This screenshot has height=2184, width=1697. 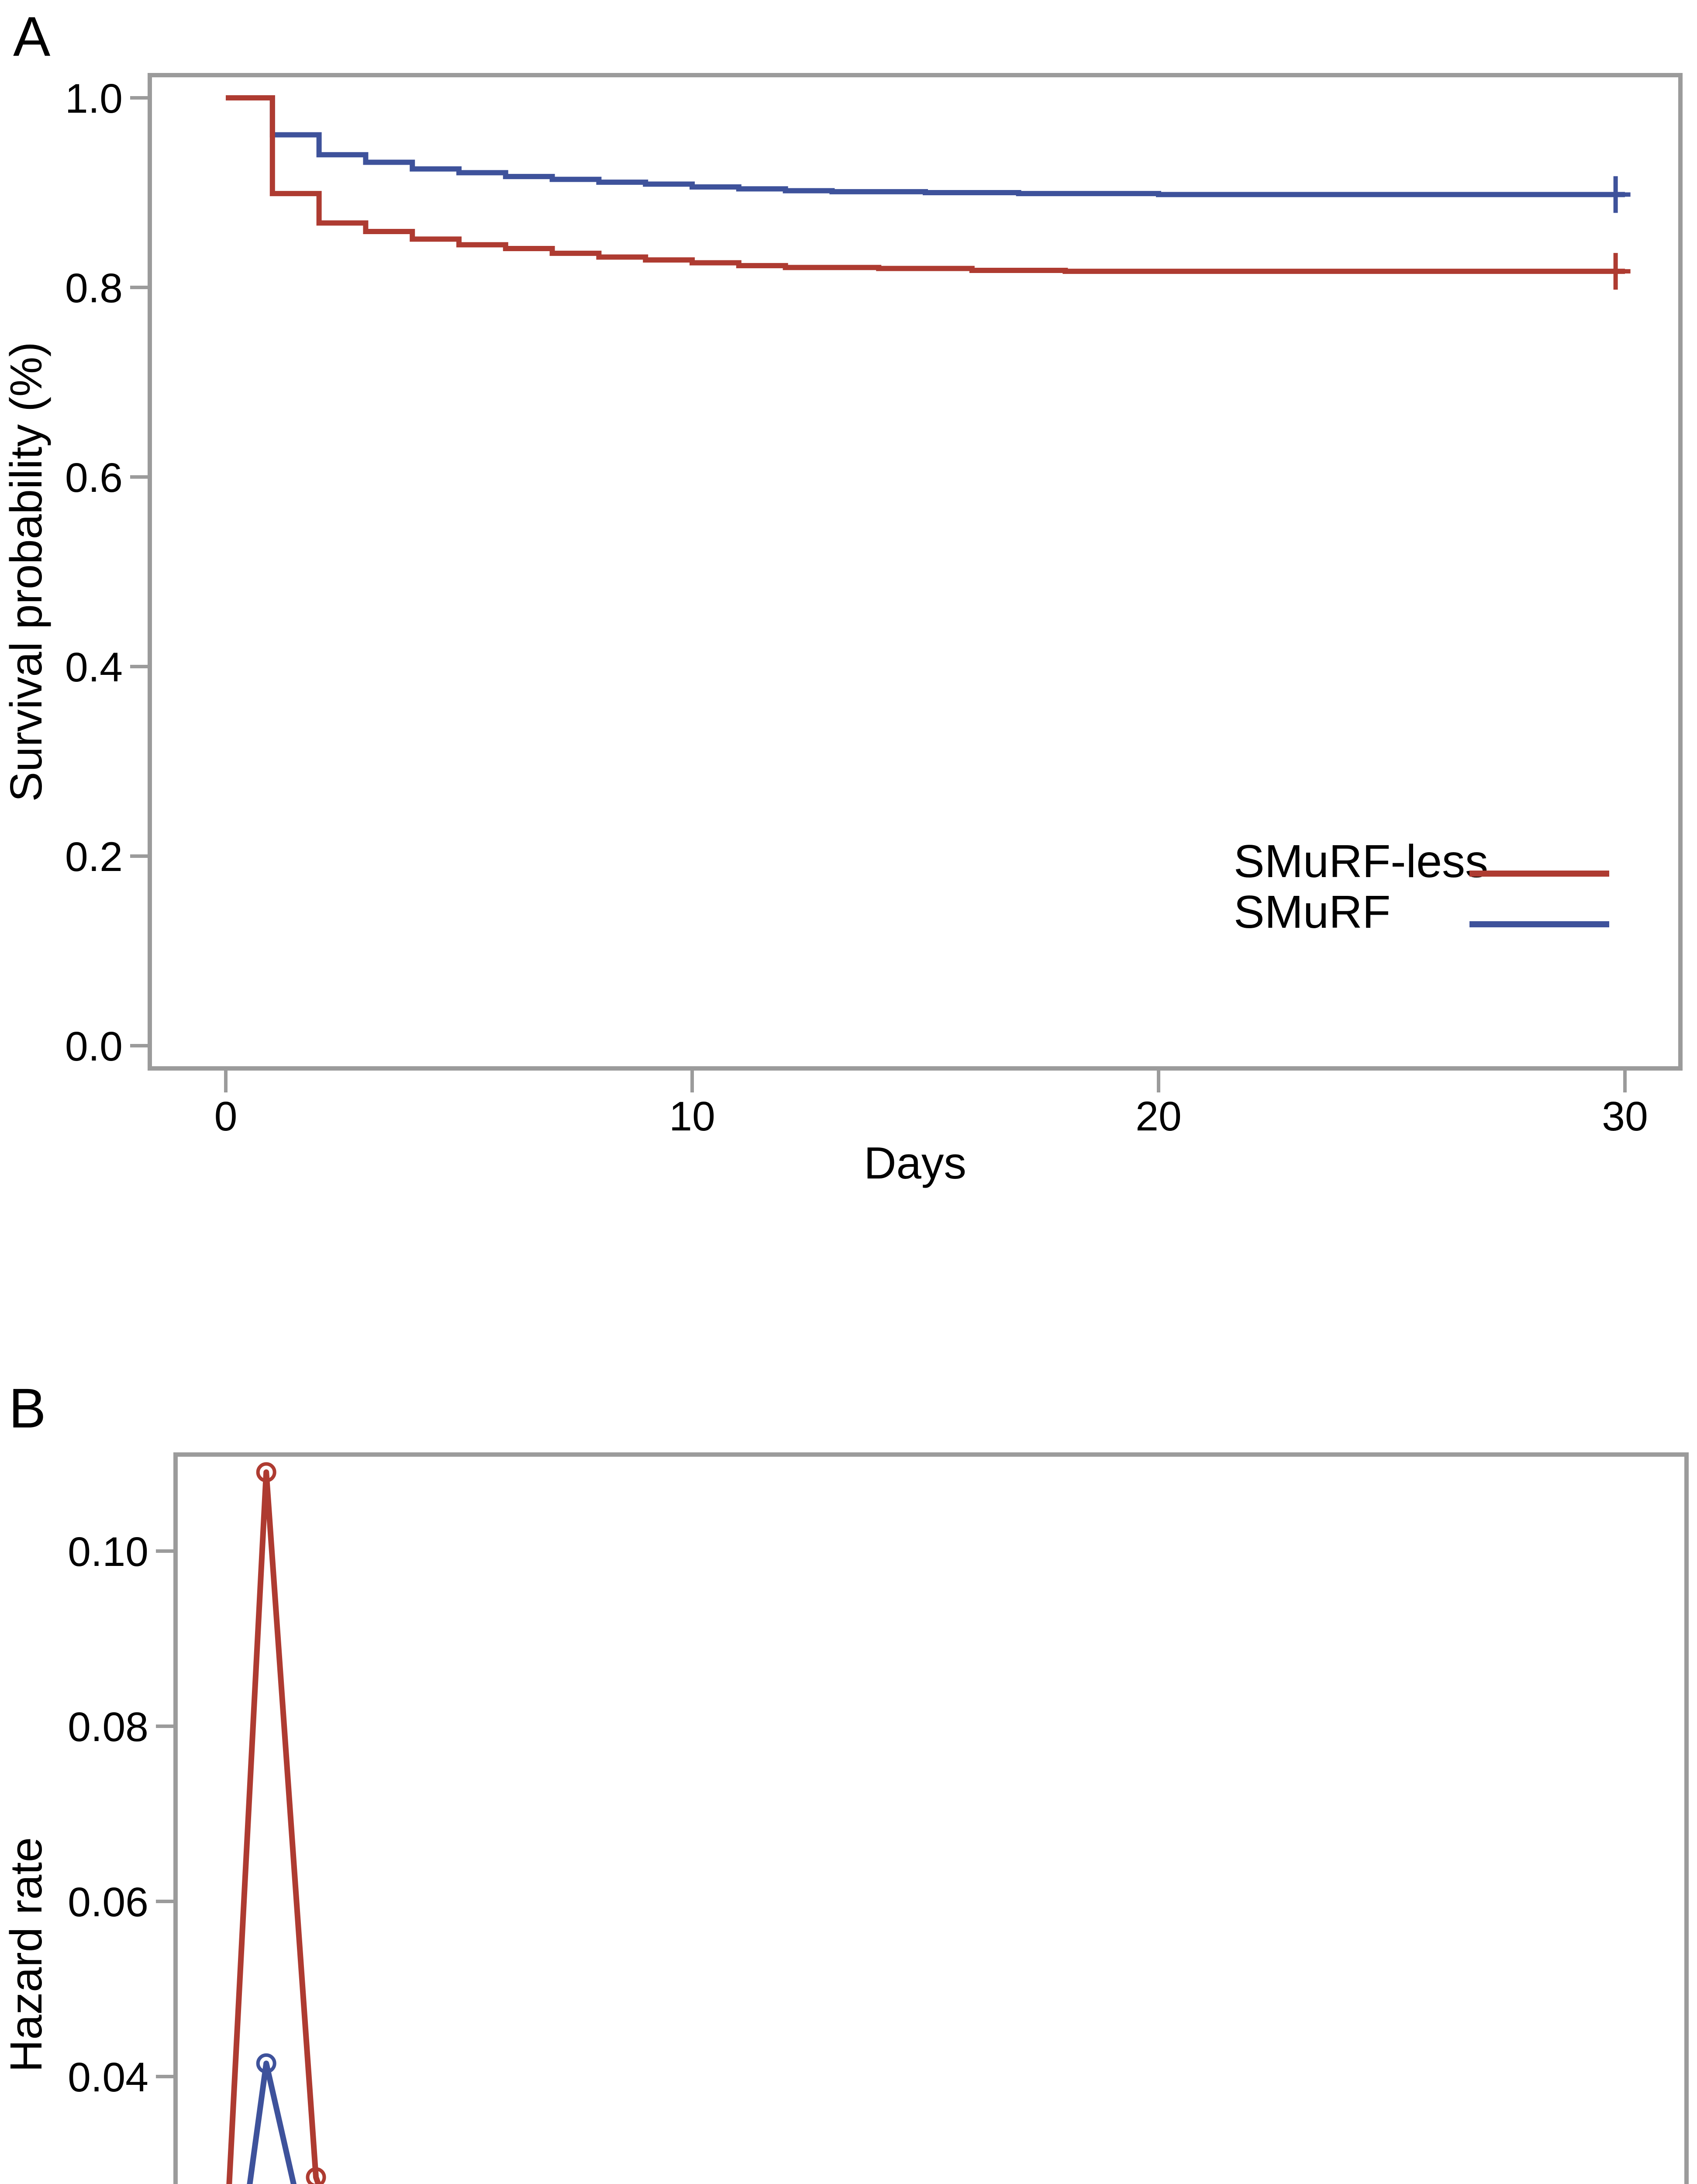 What do you see at coordinates (1625, 1116) in the screenshot?
I see `x-tick-label: 30` at bounding box center [1625, 1116].